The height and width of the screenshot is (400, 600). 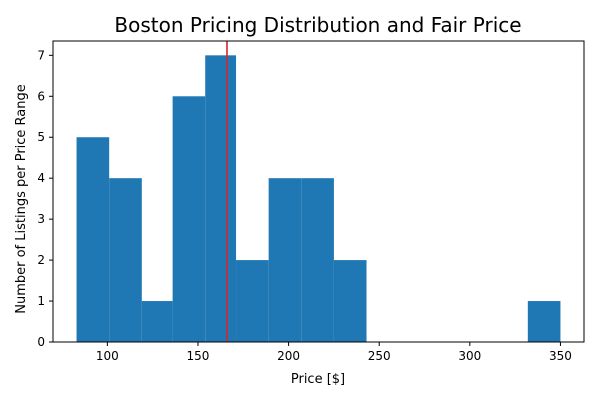 I want to click on x-tick-label: 200, so click(x=288, y=356).